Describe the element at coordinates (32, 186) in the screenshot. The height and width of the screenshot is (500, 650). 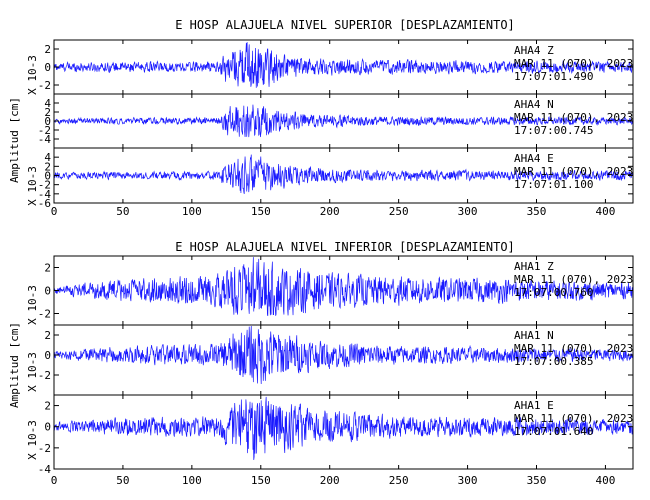
I see `scale-label-superior-bottom: X 10-3` at that location.